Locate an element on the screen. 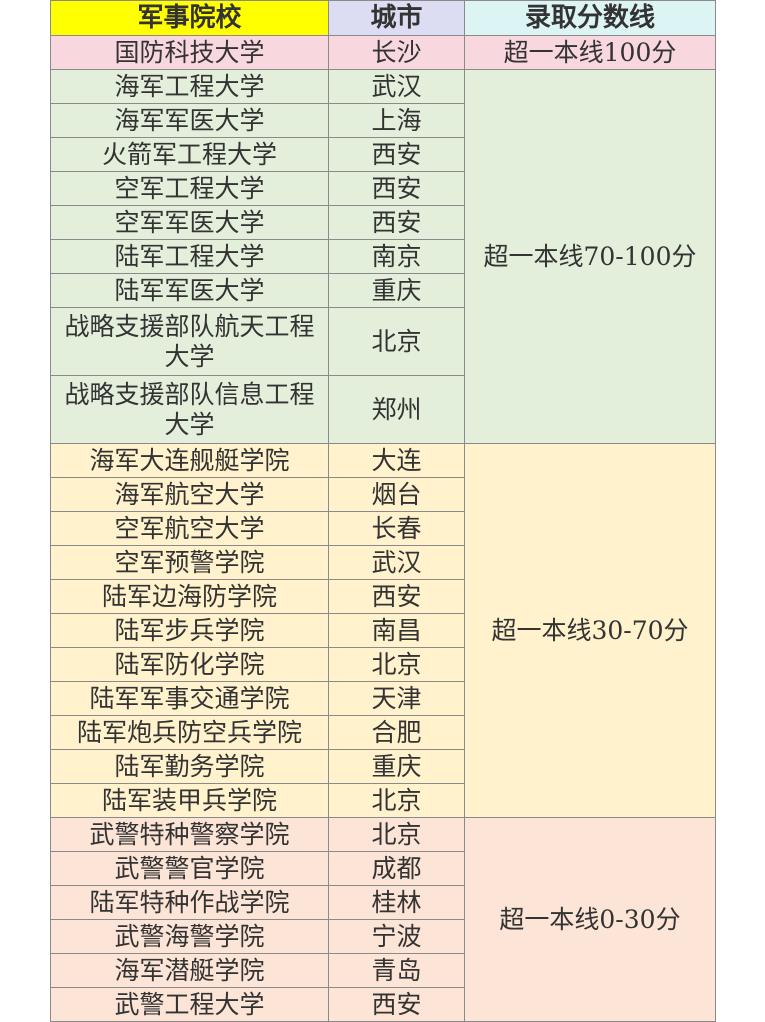 The height and width of the screenshot is (1022, 765). score-cell: 超一本线0-30分 is located at coordinates (590, 919).